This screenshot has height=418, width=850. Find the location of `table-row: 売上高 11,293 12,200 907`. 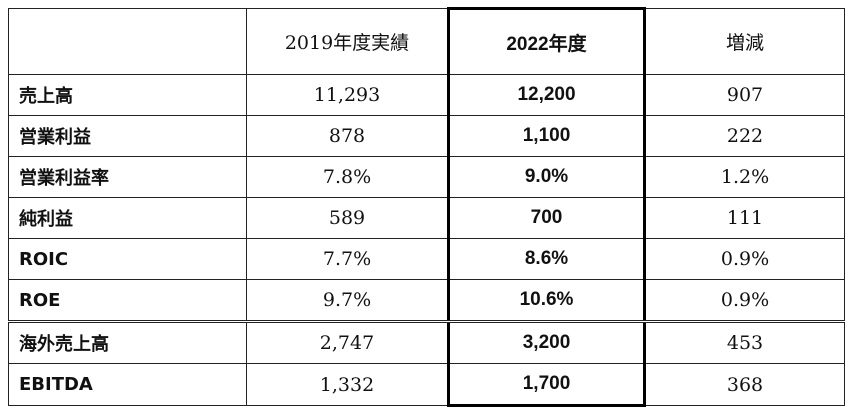

table-row: 売上高 11,293 12,200 907 is located at coordinates (426, 95).